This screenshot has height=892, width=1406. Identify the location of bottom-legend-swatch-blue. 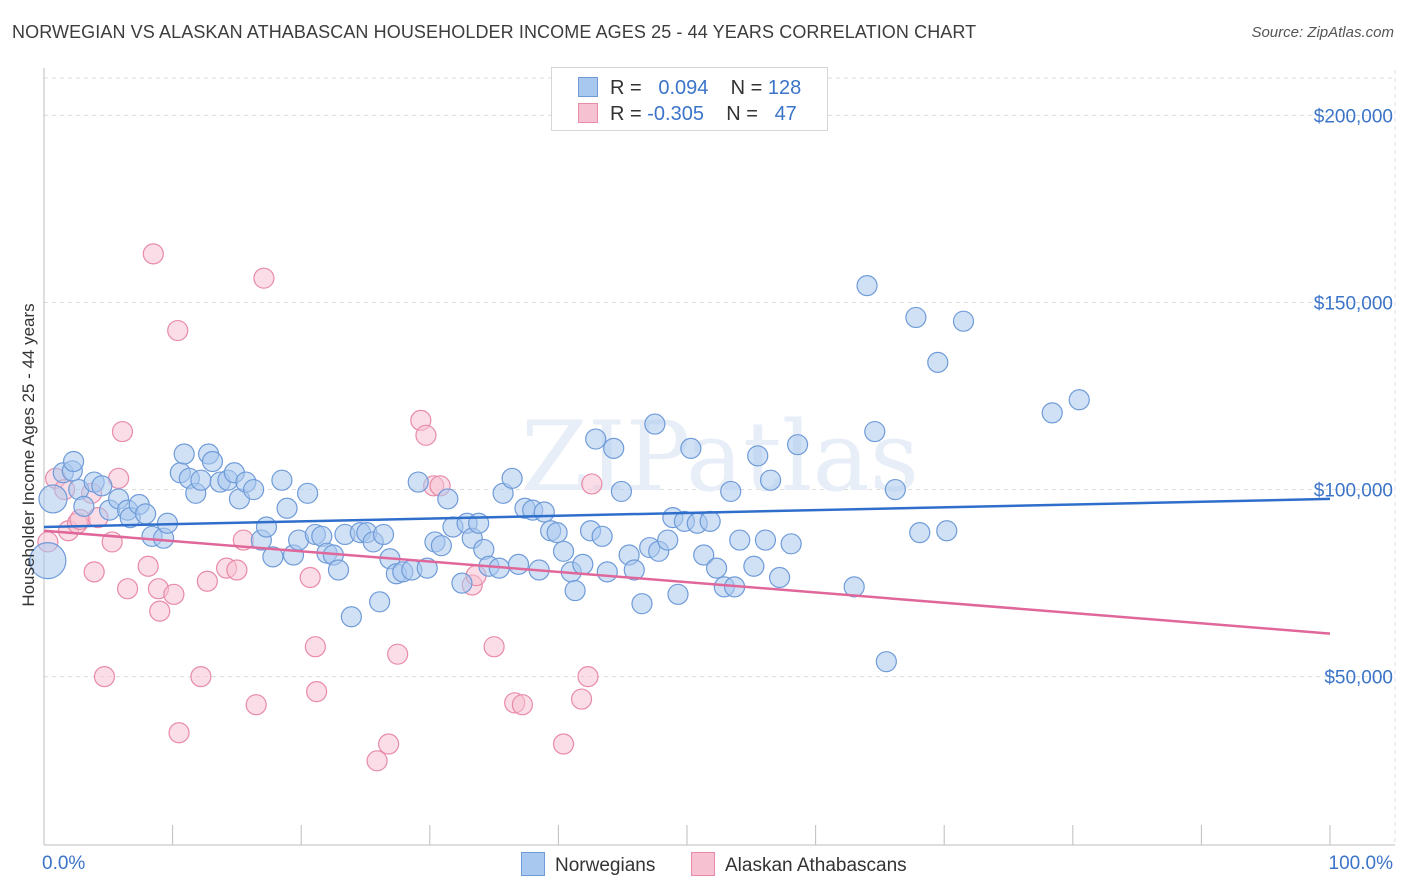
(533, 864).